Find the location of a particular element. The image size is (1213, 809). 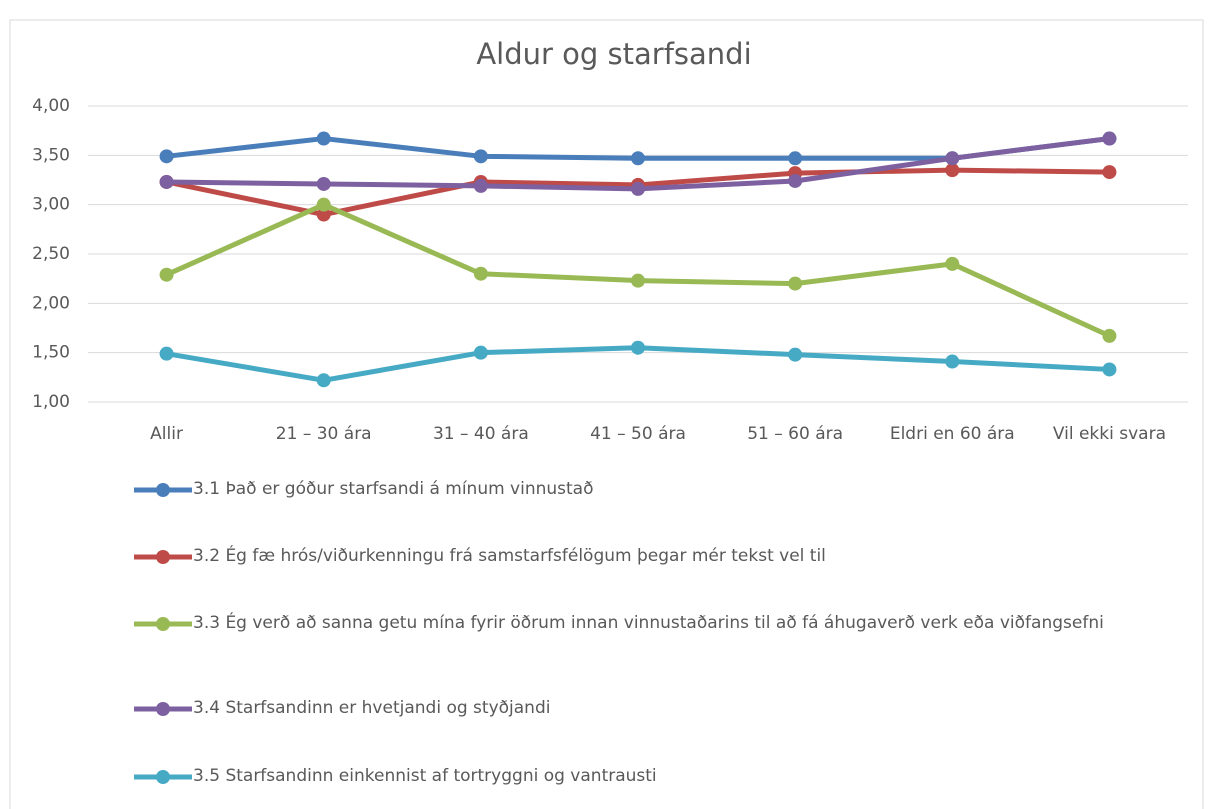

y-tick-label: 2,00 is located at coordinates (51, 303).